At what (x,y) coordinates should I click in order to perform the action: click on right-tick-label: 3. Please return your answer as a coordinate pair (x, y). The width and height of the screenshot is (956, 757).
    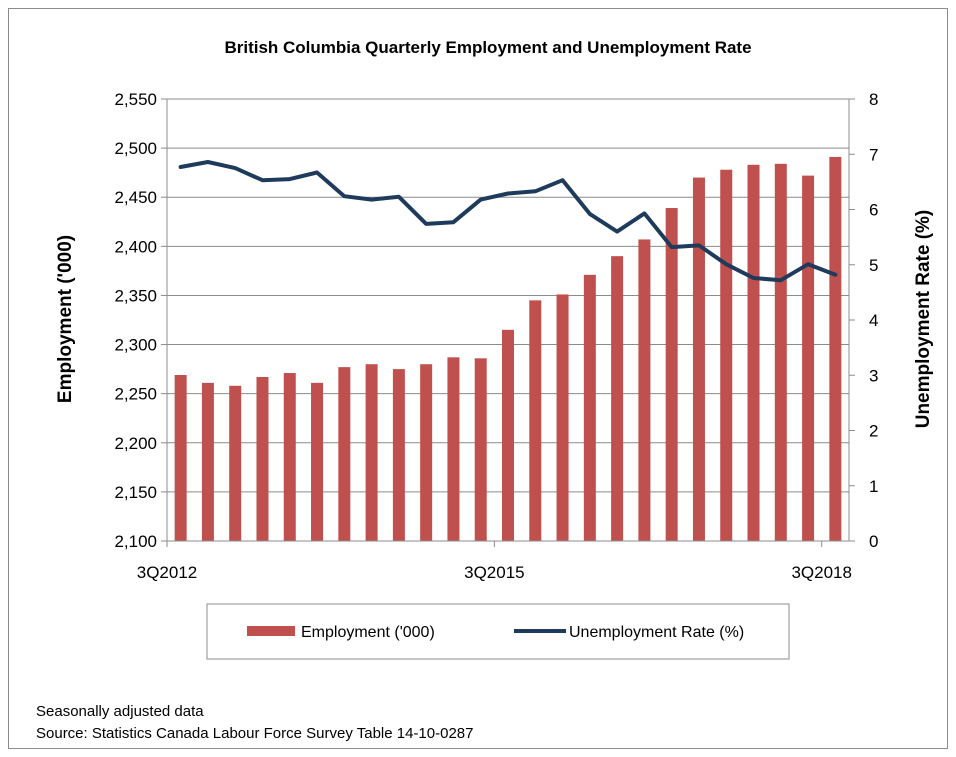
    Looking at the image, I should click on (873, 375).